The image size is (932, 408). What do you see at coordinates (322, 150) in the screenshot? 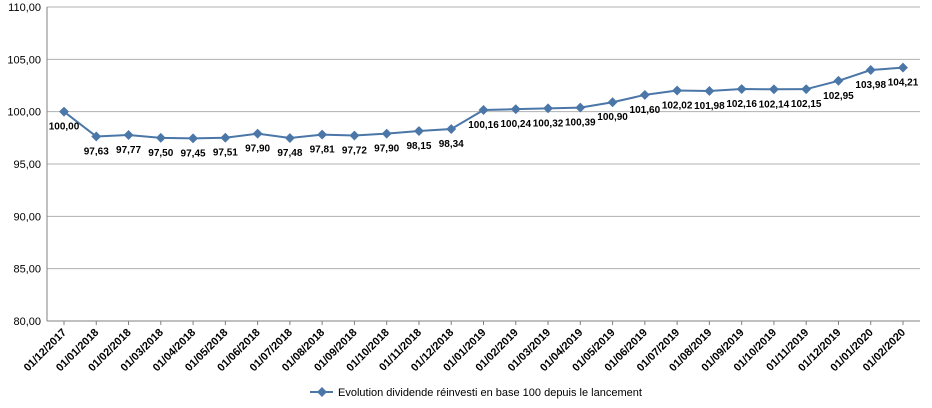
I see `data-label: 97,81` at bounding box center [322, 150].